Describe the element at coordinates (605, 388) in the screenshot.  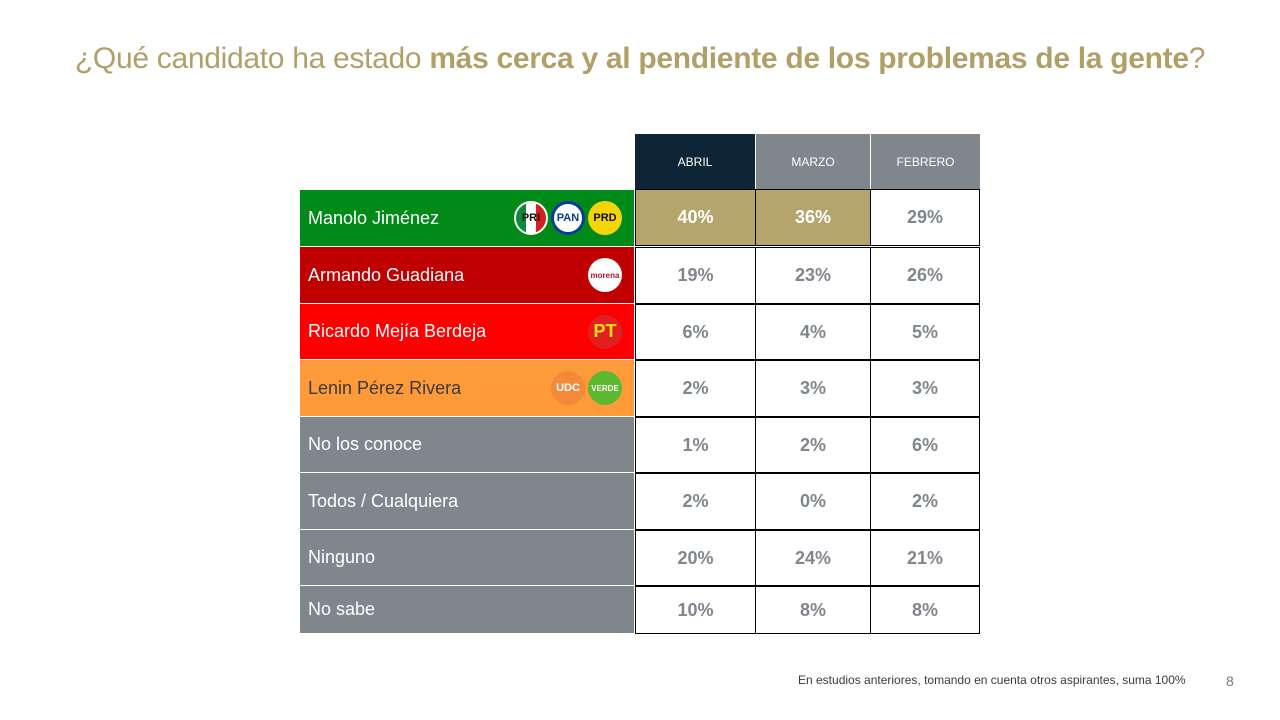
I see `party-logo-verde-icon: VERDE` at that location.